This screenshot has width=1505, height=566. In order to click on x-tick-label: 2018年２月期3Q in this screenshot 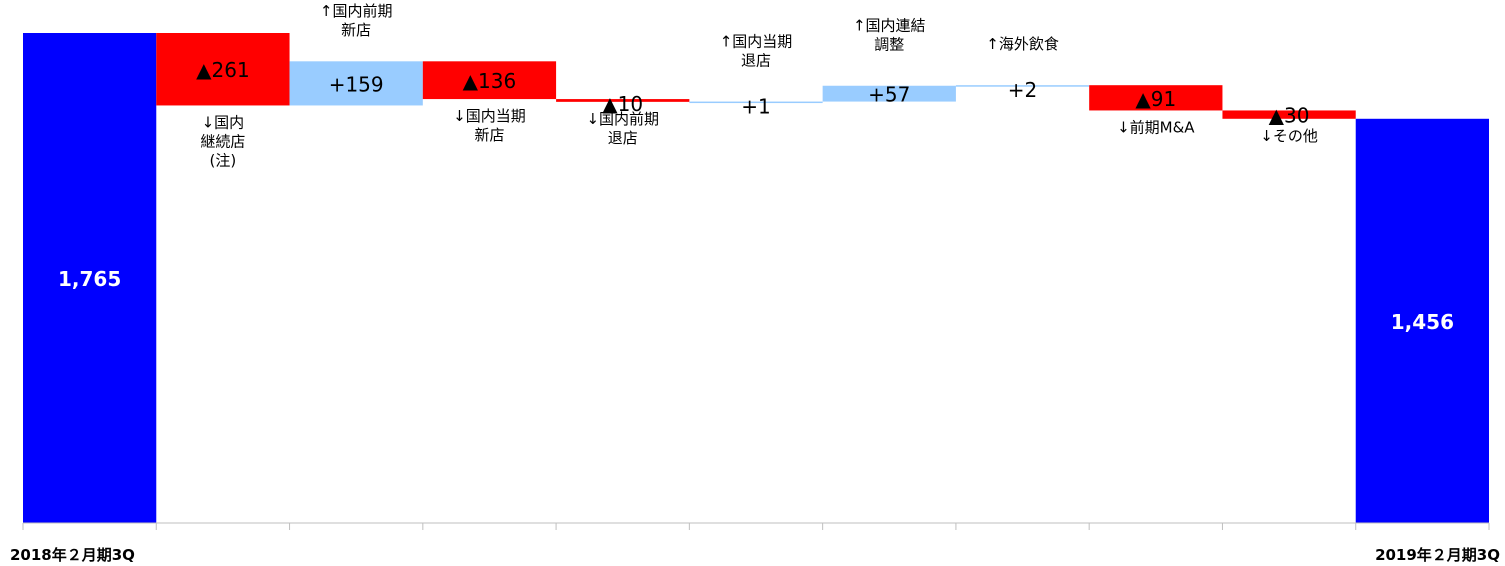, I will do `click(72, 555)`.